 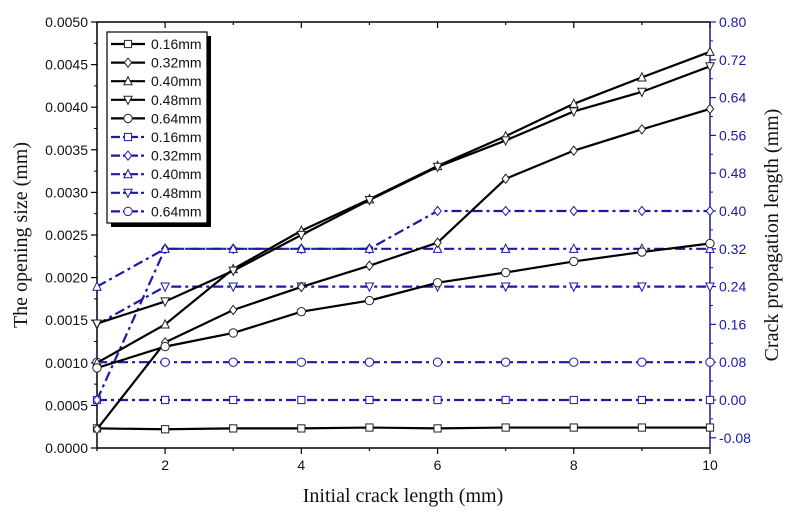 I want to click on right-tick-label: 0.80, so click(x=732, y=22).